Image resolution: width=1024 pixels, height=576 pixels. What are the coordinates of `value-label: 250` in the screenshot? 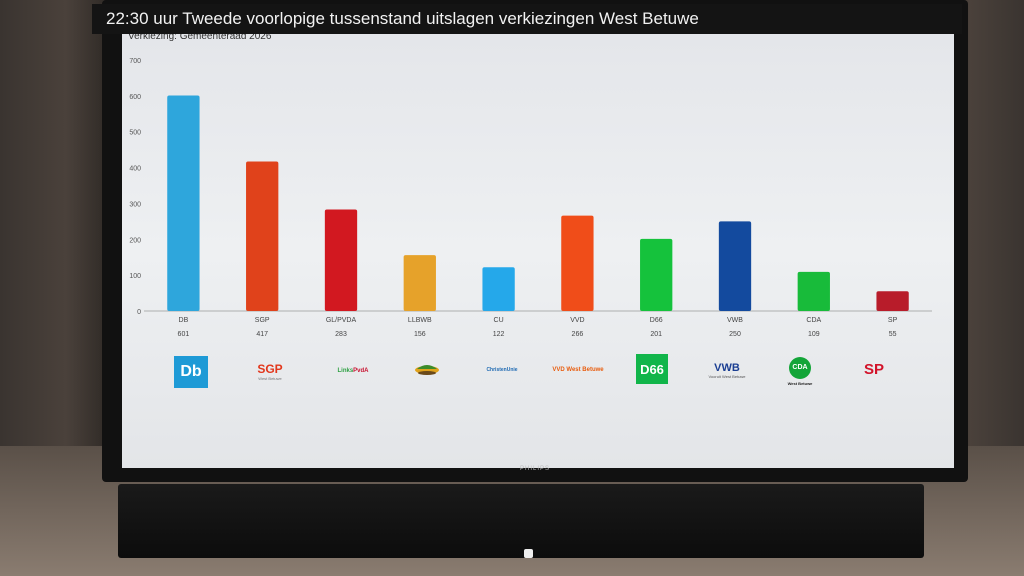 It's located at (735, 334).